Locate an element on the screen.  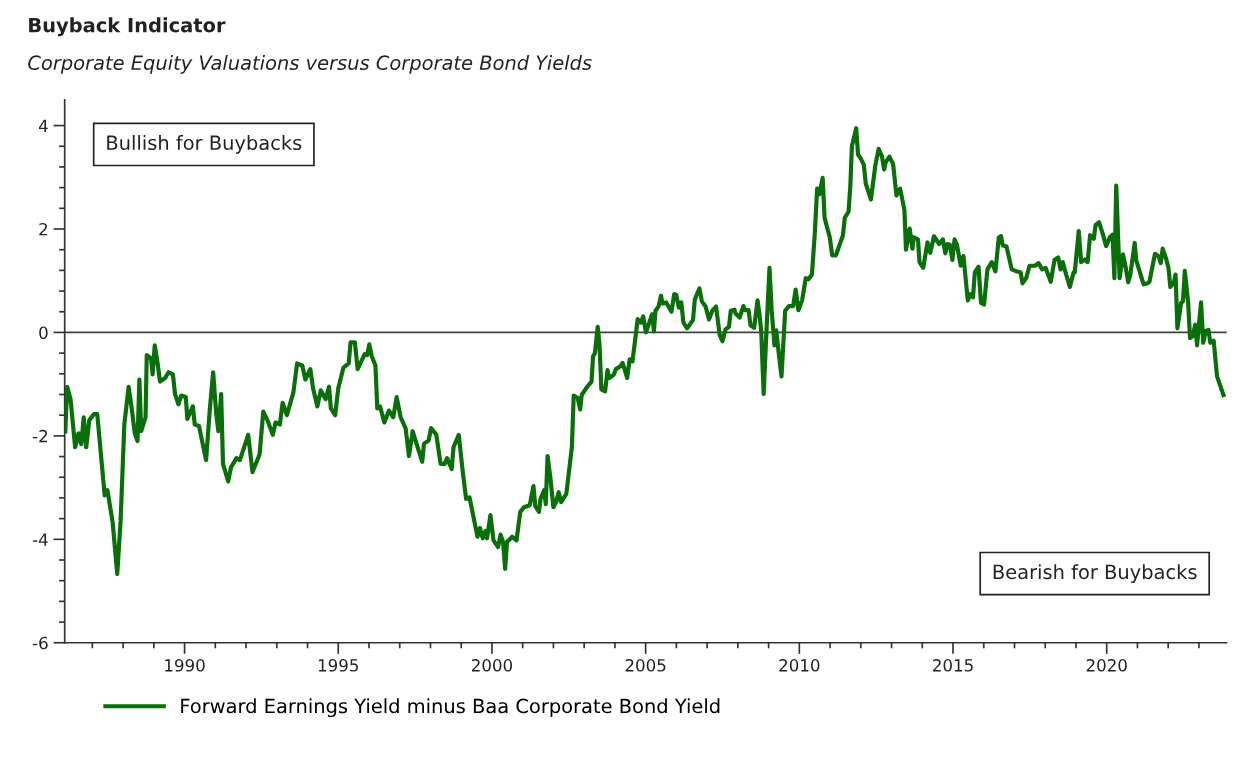
x-tick-label: 1995 is located at coordinates (338, 665).